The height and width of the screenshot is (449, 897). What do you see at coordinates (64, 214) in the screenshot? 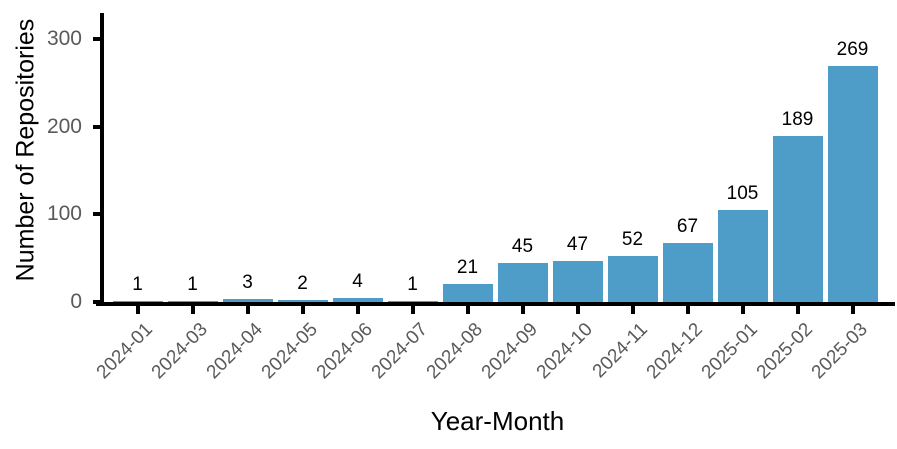
I see `y-tick-label: 100` at bounding box center [64, 214].